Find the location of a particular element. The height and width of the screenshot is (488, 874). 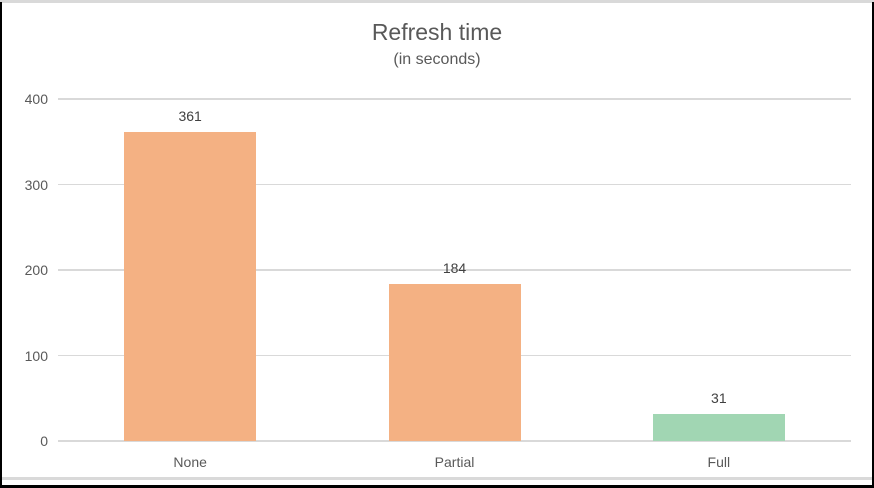

chart-subtitle: (in seconds) is located at coordinates (437, 59).